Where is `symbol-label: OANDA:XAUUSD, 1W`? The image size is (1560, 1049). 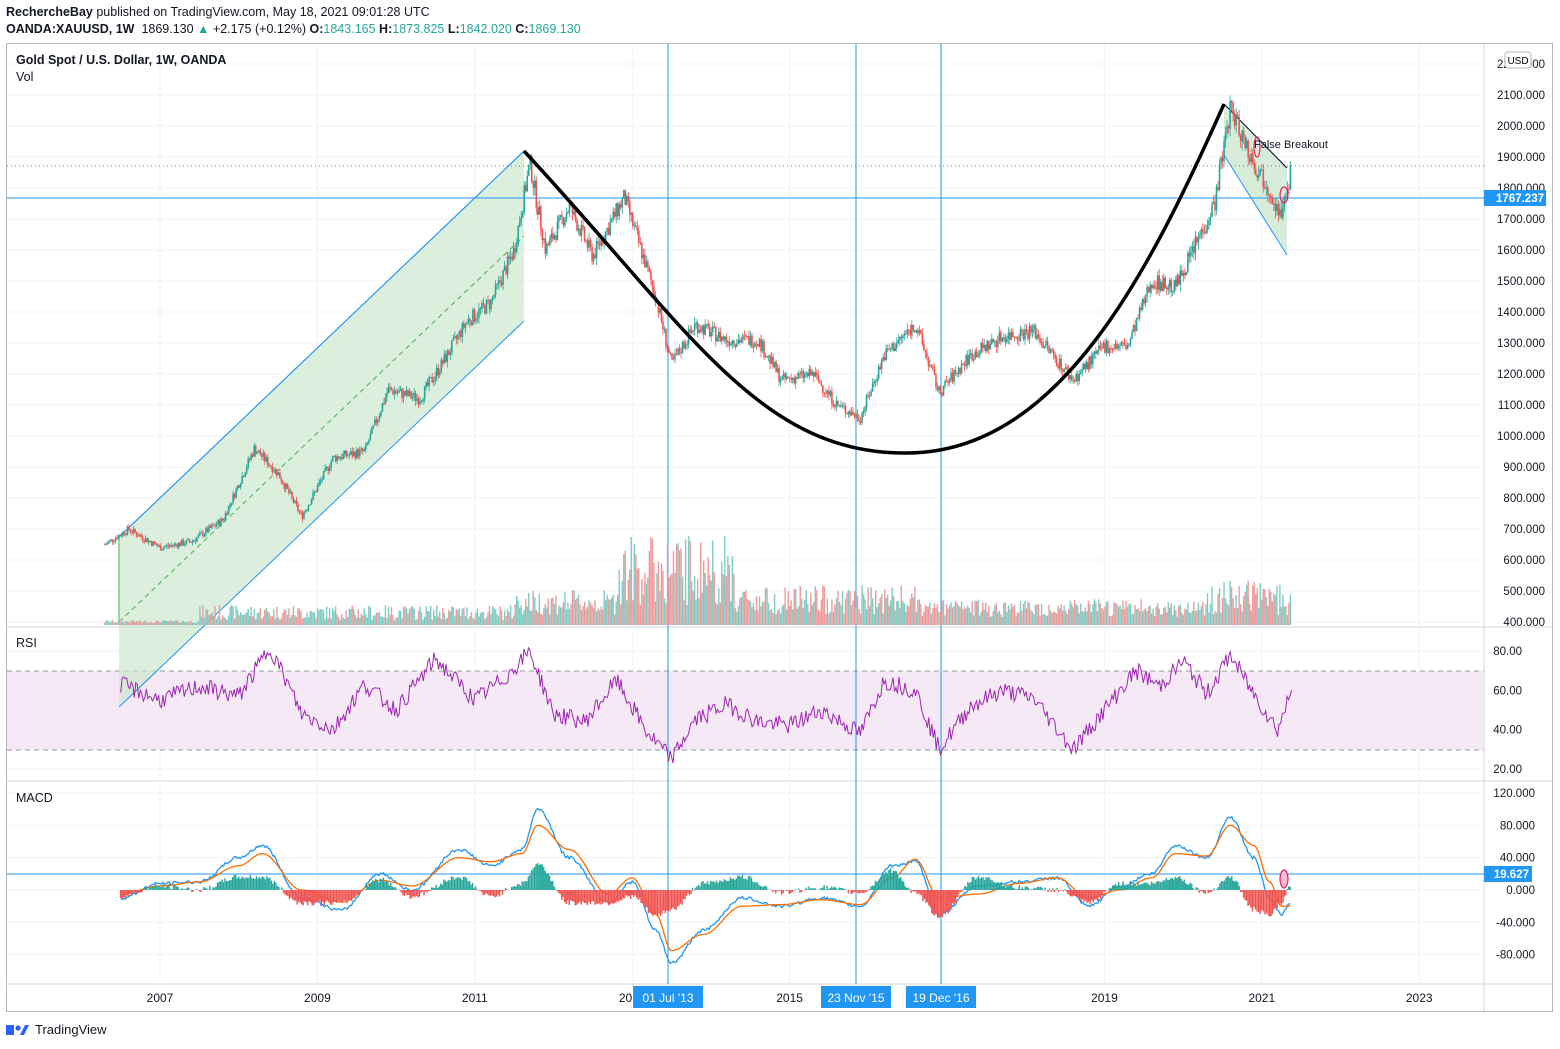
symbol-label: OANDA:XAUUSD, 1W is located at coordinates (70, 29).